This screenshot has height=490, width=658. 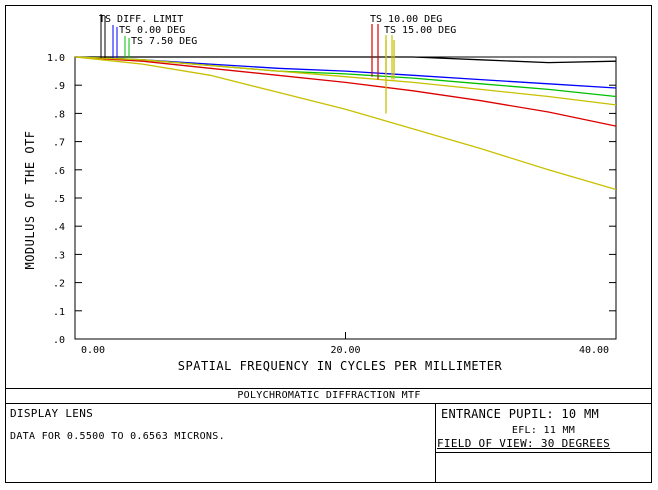 What do you see at coordinates (152, 30) in the screenshot?
I see `legend-label-left: TS 0.00 DEG` at bounding box center [152, 30].